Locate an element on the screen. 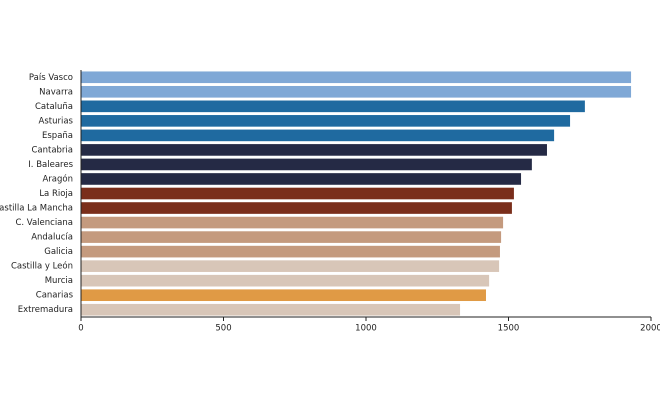 The width and height of the screenshot is (660, 400). y-tick-label: Extremadura is located at coordinates (45, 310).